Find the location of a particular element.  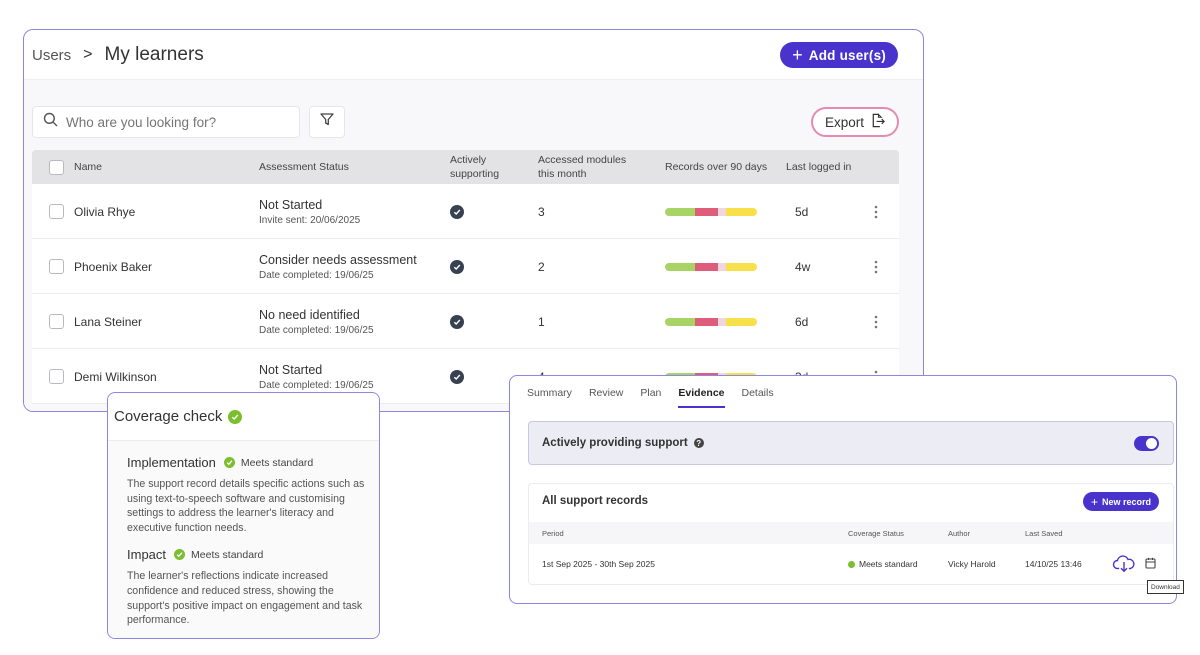

export-button: Export is located at coordinates (854, 122).